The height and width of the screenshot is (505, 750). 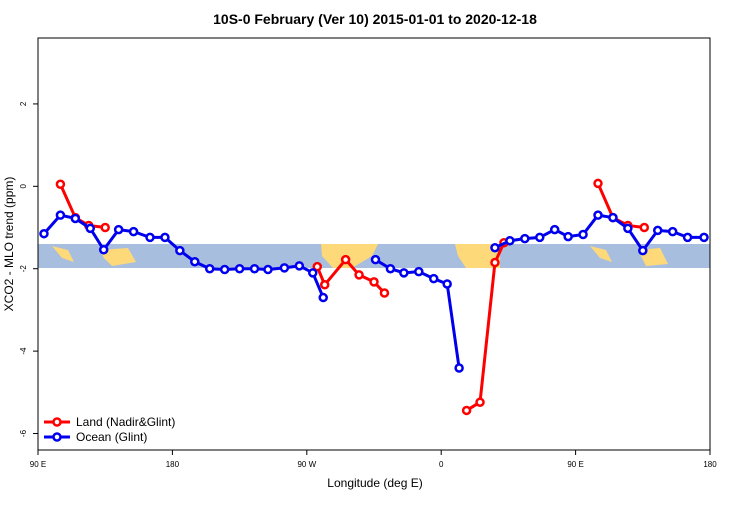 I want to click on legend-label: Ocean (Glint), so click(x=111, y=437).